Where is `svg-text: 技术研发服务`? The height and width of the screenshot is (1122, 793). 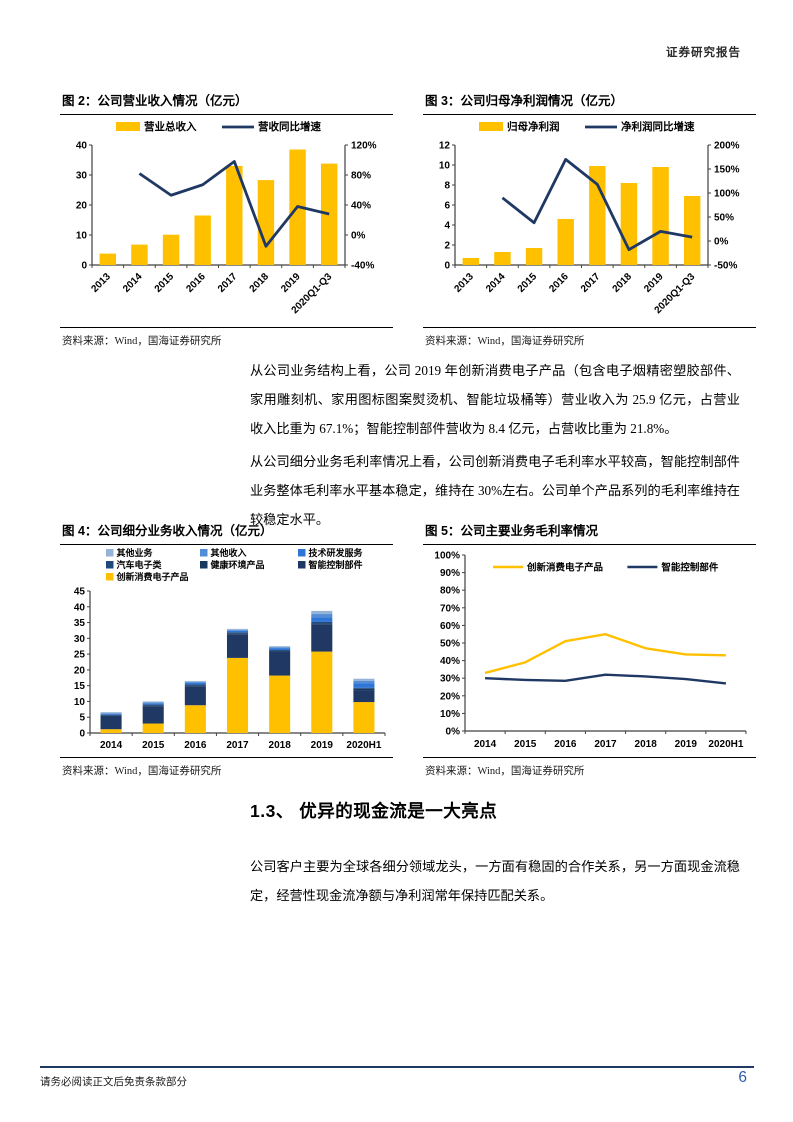
svg-text: 技术研发服务 is located at coordinates (336, 552).